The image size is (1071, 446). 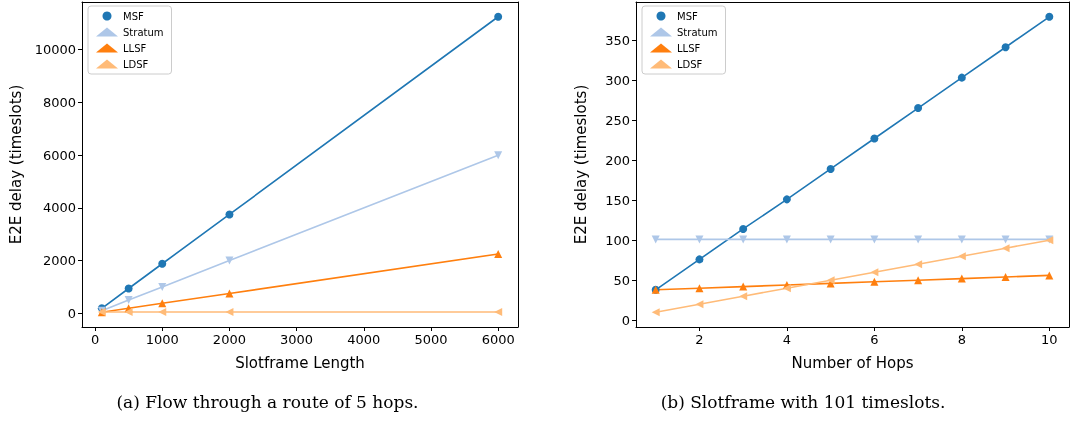 I want to click on x-tick-label: 5000, so click(x=431, y=339).